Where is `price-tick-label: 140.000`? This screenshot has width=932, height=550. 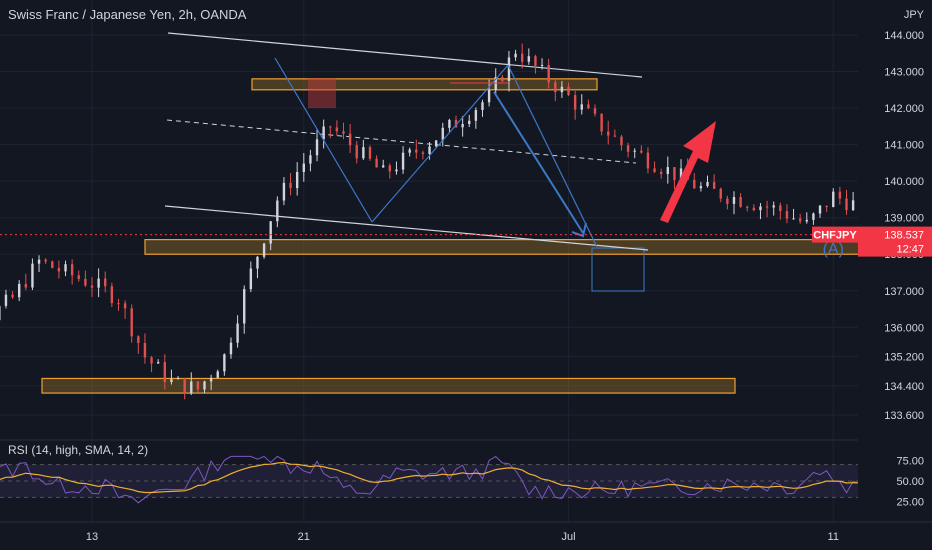
price-tick-label: 140.000 is located at coordinates (904, 182).